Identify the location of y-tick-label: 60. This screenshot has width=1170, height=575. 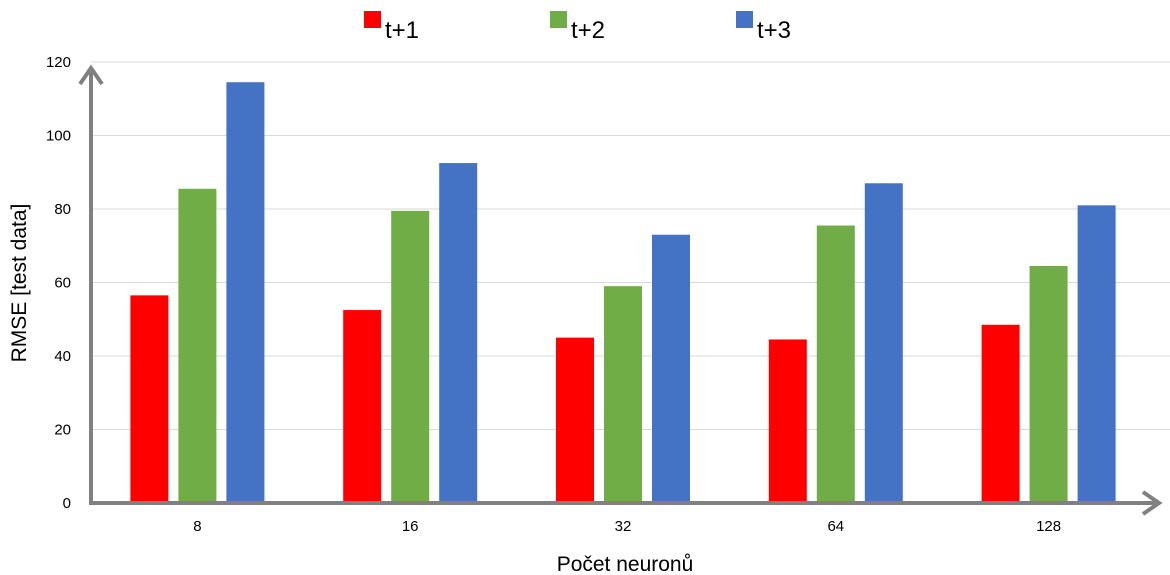
(62, 283).